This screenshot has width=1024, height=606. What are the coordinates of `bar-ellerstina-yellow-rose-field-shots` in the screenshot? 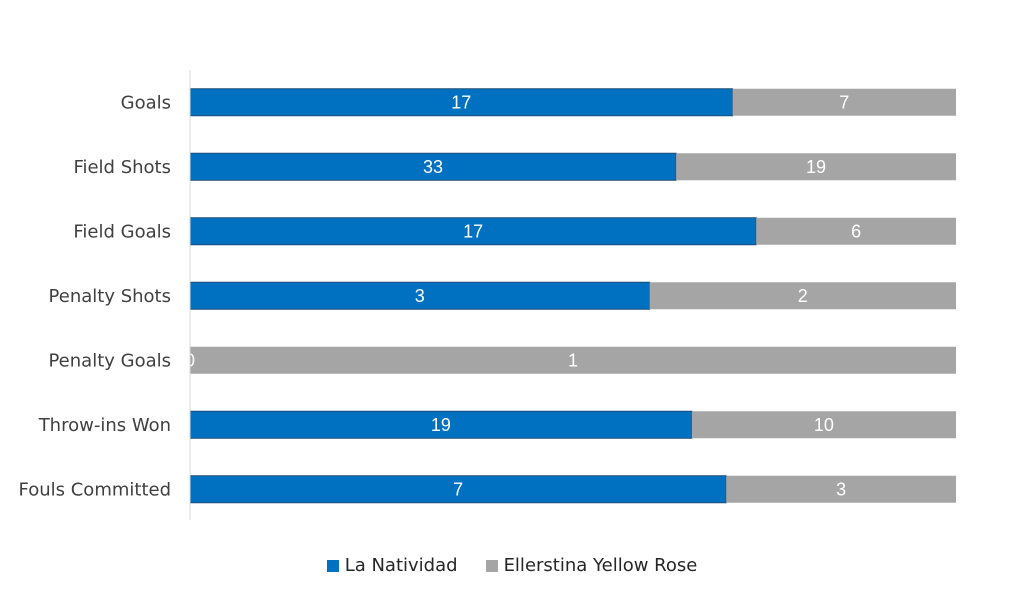 It's located at (816, 167).